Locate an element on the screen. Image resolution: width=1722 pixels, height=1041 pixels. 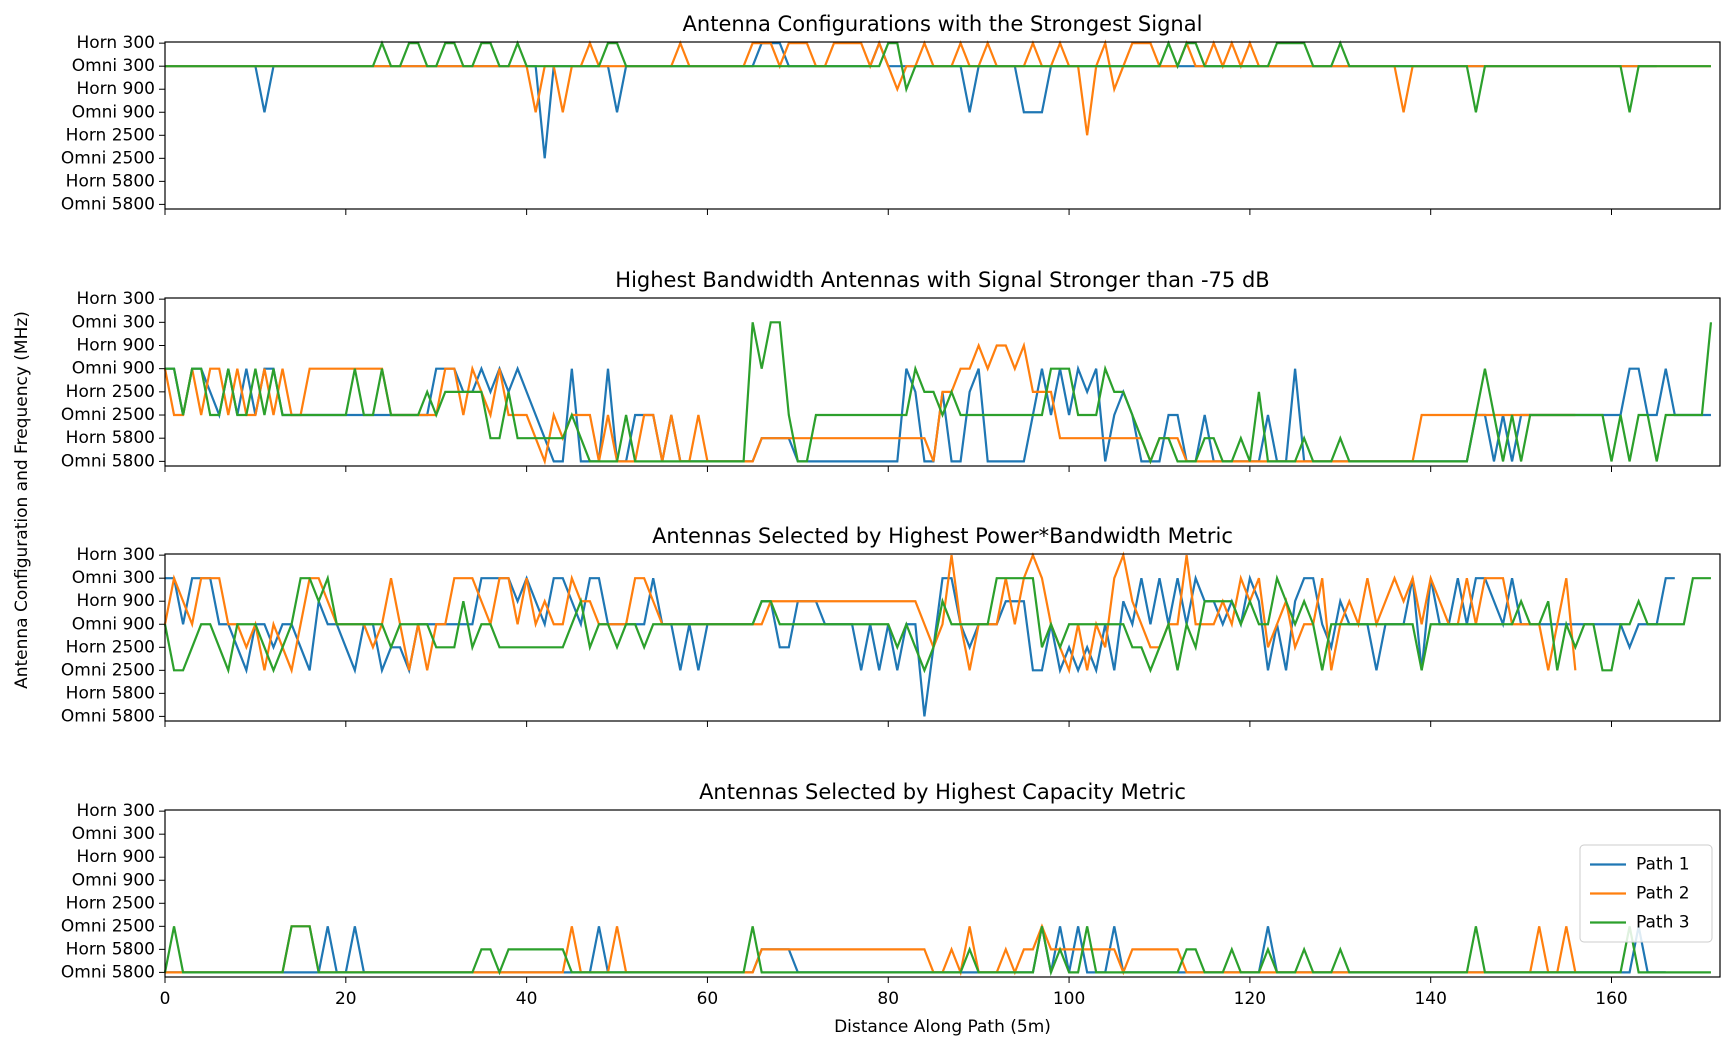
legend-label: Path 2 is located at coordinates (1663, 894).